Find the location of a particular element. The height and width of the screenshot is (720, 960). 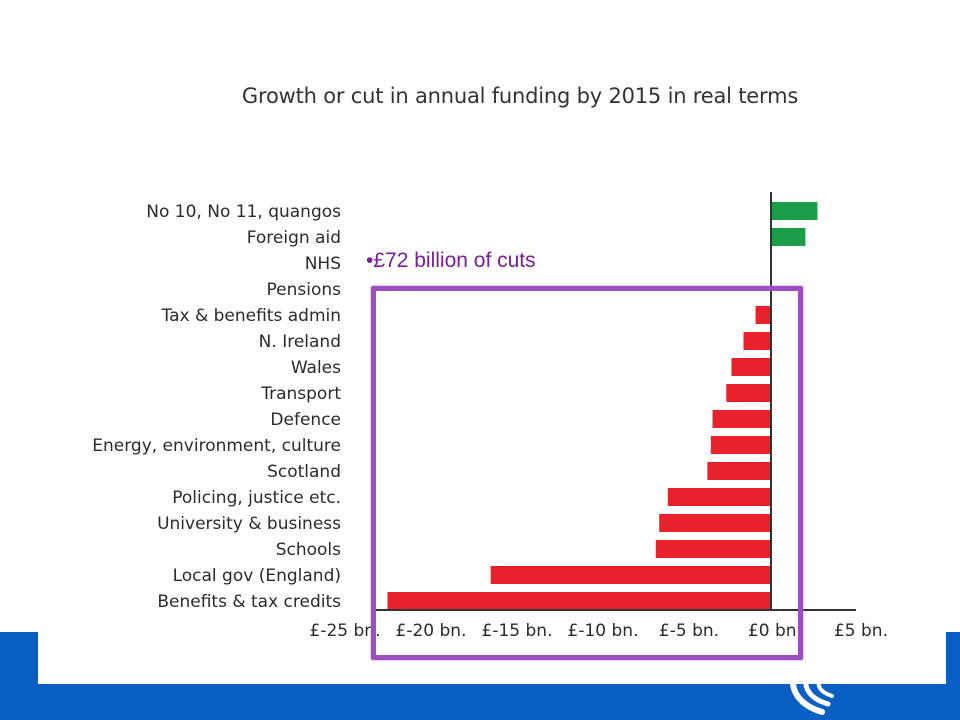

x-tick-label: £0 bn. is located at coordinates (775, 631).